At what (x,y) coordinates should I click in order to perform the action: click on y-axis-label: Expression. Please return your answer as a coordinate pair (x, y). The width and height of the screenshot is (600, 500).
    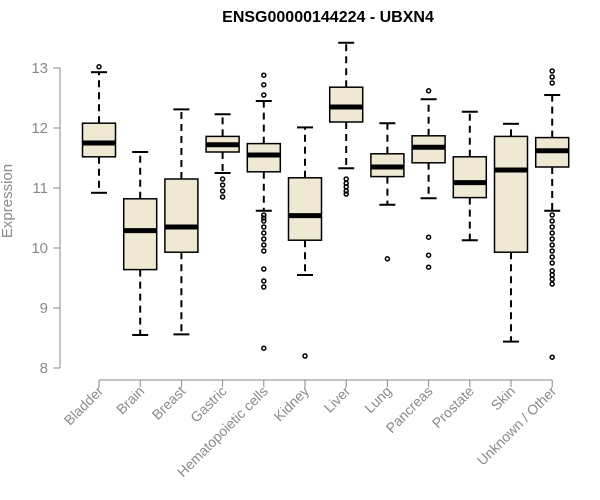
    Looking at the image, I should click on (8, 201).